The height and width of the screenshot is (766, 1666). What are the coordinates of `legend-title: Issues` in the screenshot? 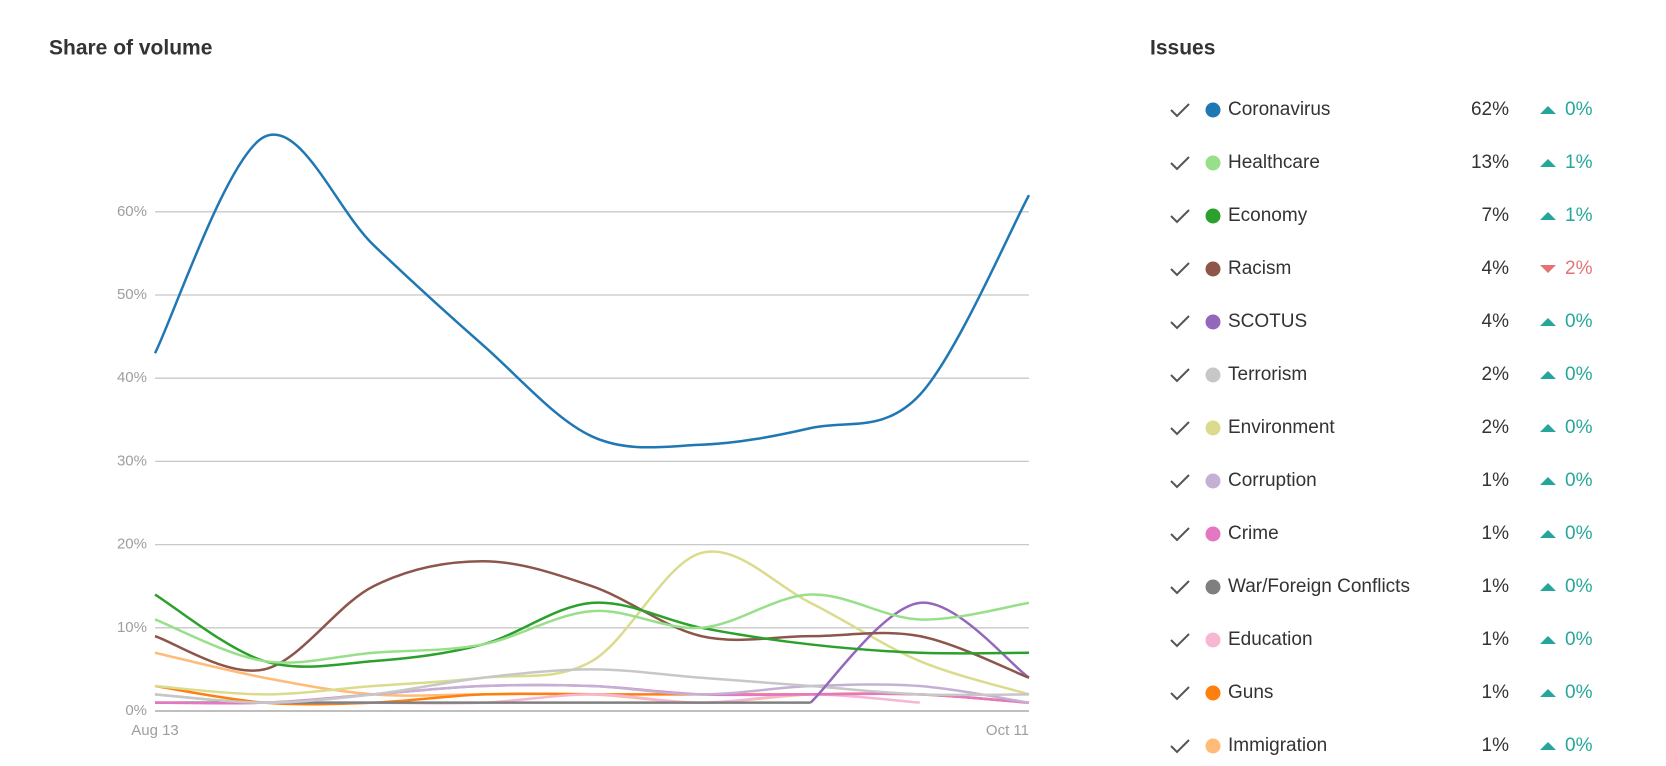 It's located at (1182, 48).